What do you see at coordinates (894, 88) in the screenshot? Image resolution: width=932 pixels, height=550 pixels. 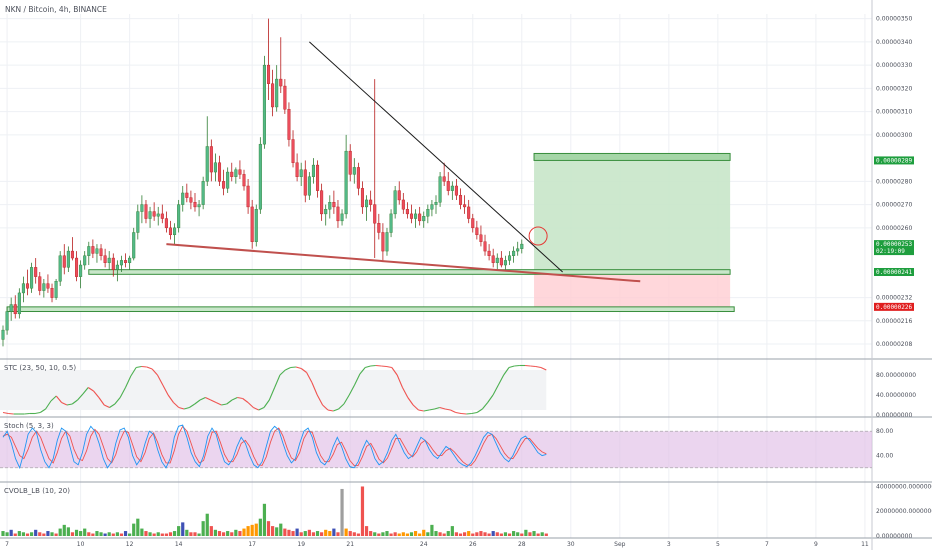 I see `price-tick-label: 0.00000320` at bounding box center [894, 88].